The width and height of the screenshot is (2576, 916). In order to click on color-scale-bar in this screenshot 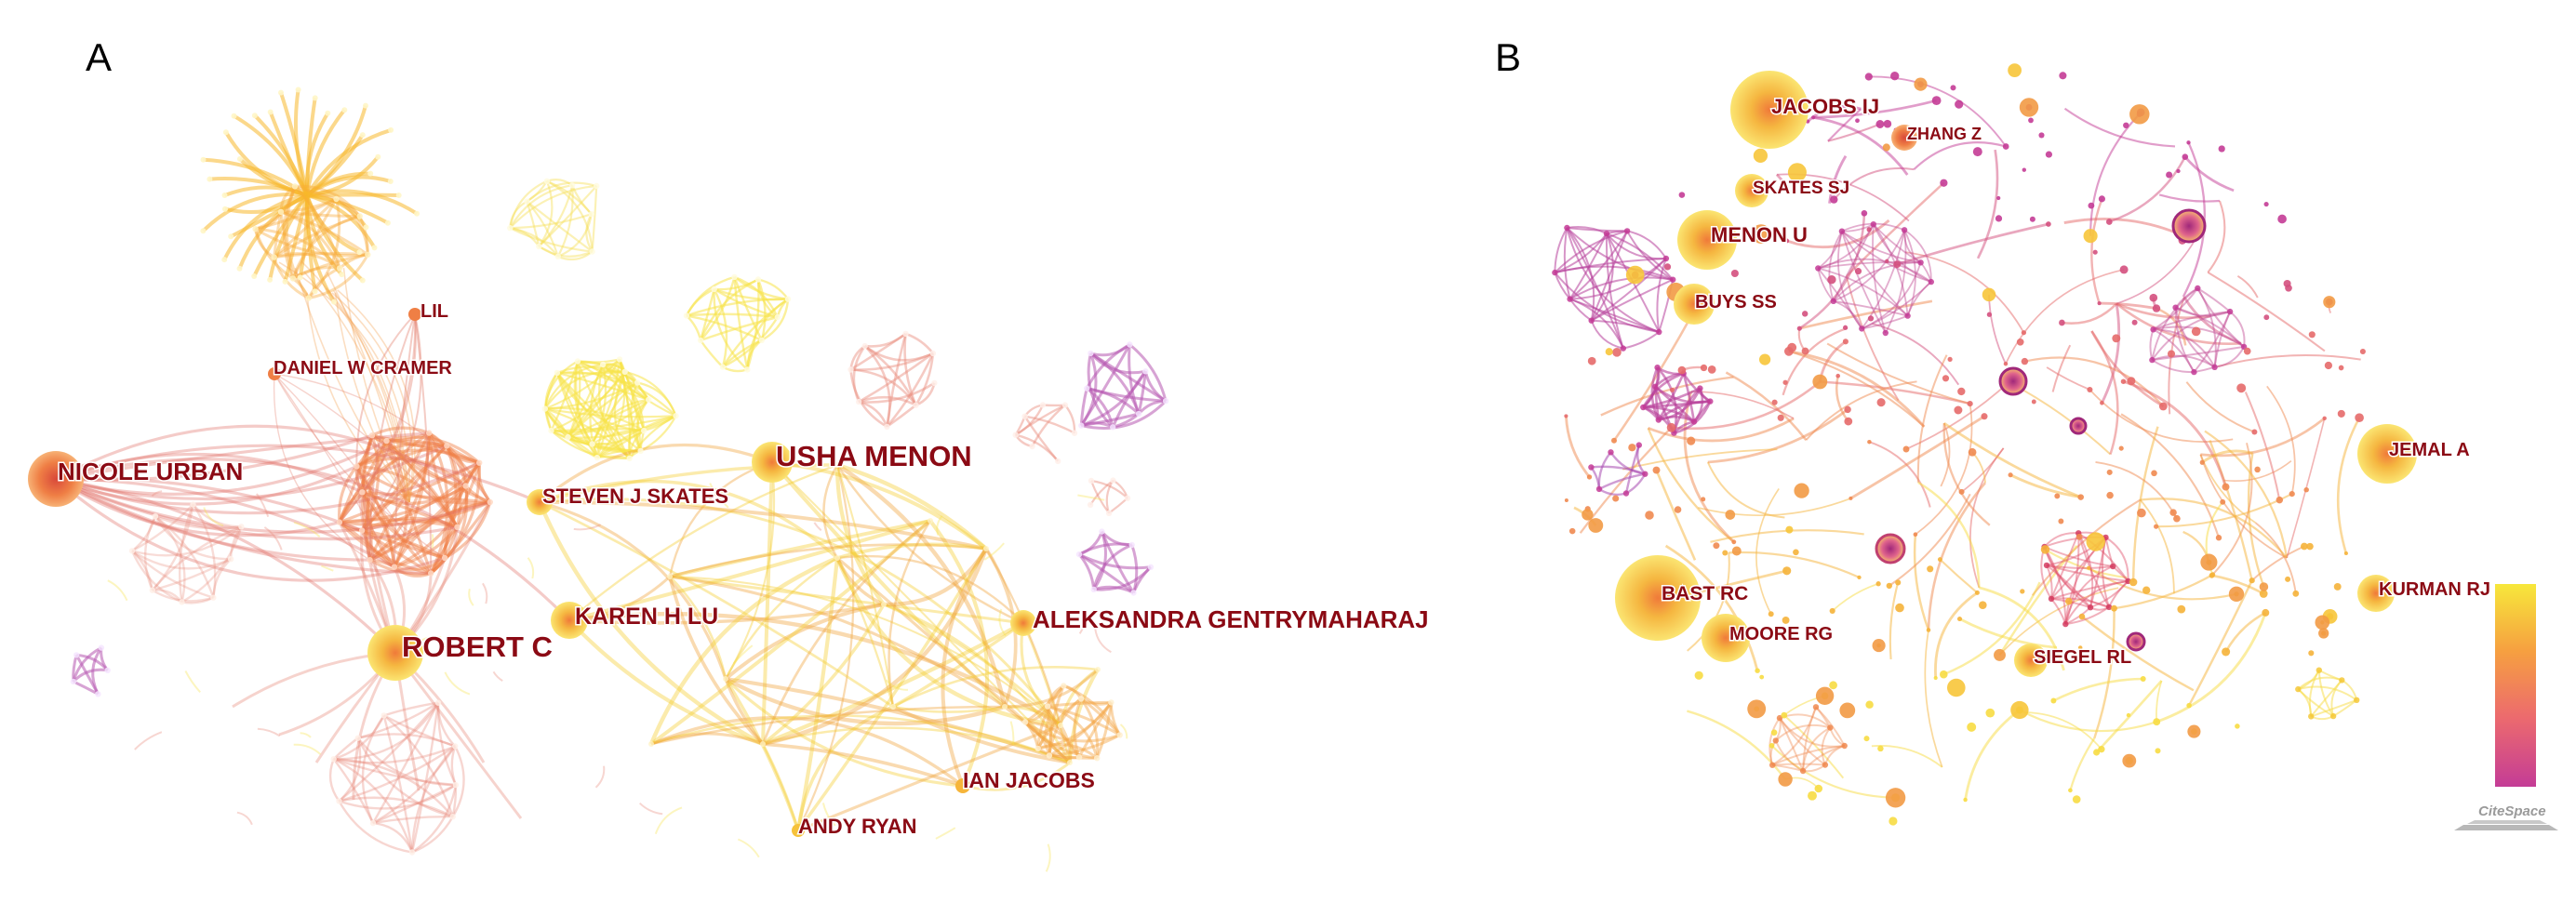, I will do `click(2515, 685)`.